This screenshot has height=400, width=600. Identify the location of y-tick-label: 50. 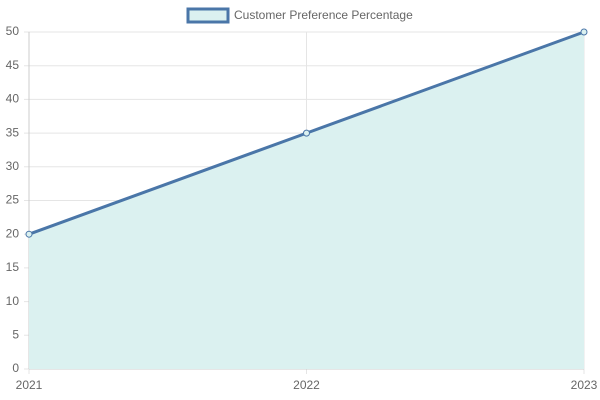
(13, 31).